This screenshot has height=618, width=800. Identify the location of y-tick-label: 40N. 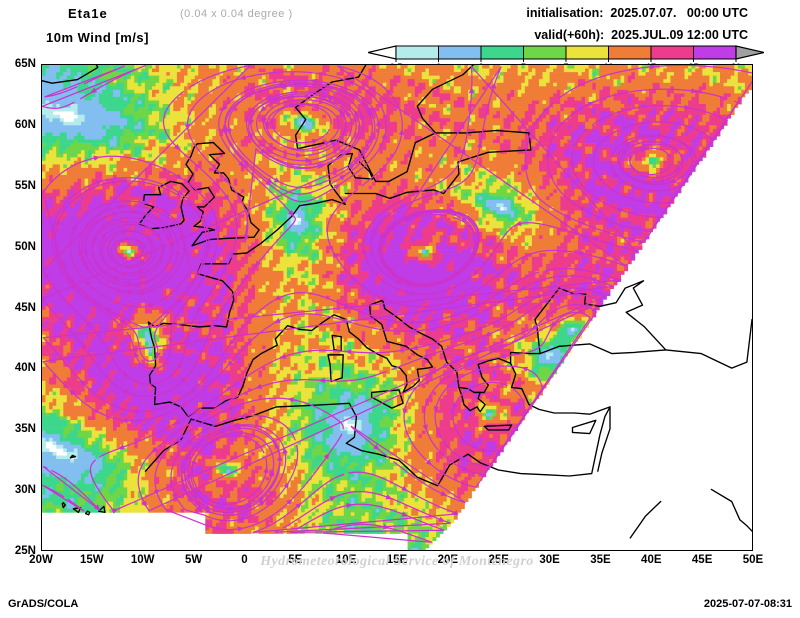
(25, 368).